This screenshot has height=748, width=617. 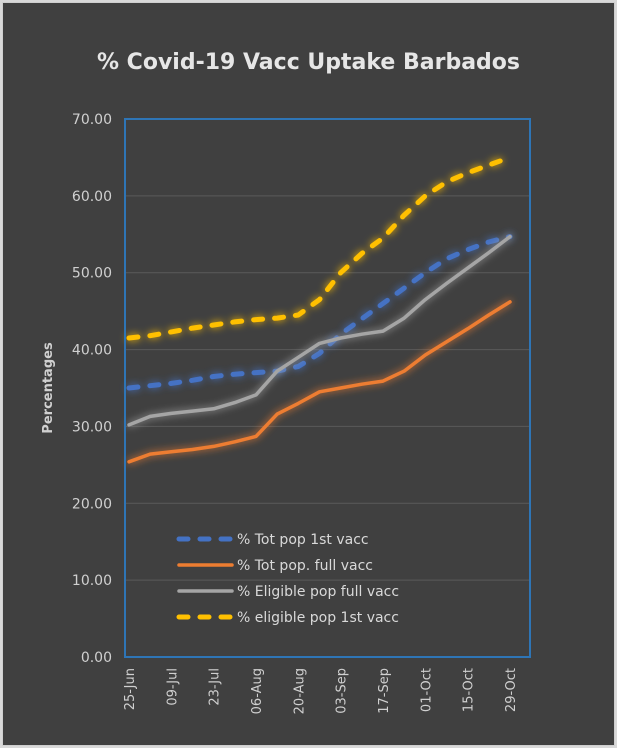 What do you see at coordinates (318, 592) in the screenshot?
I see `legend-label: % Eligible pop full vacc` at bounding box center [318, 592].